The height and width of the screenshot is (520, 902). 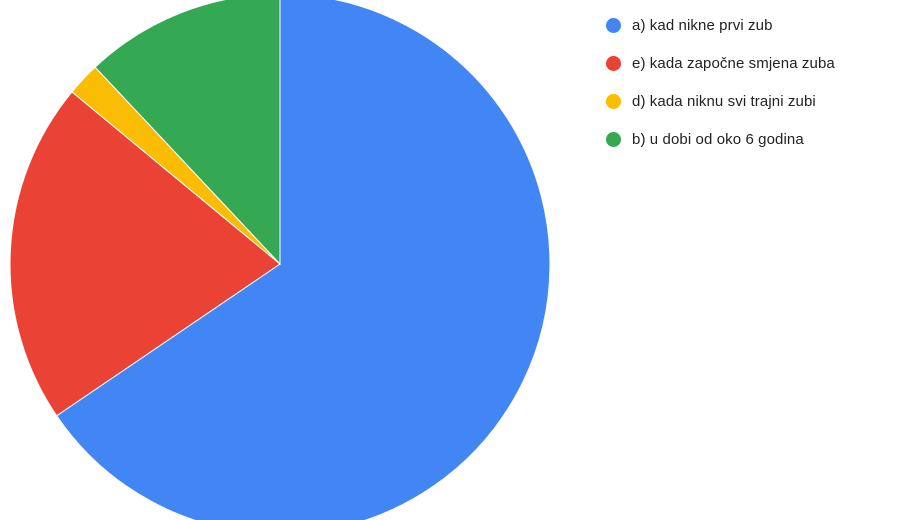 What do you see at coordinates (718, 139) in the screenshot?
I see `legend-label-3: b) u dobi od oko 6 godina` at bounding box center [718, 139].